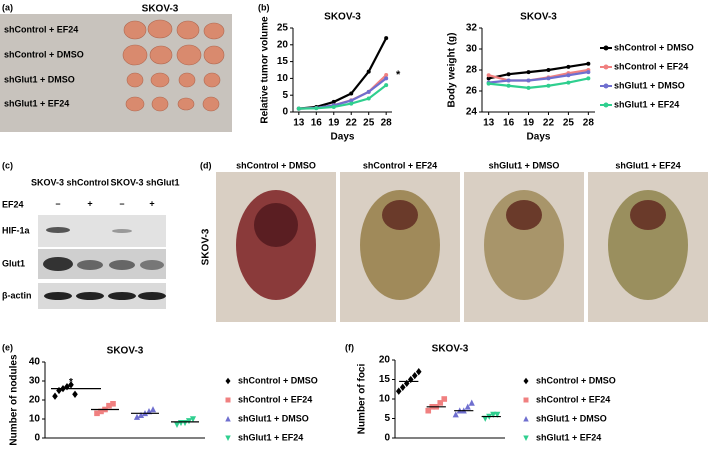  What do you see at coordinates (17, 295) in the screenshot?
I see `band-label: β-actin` at bounding box center [17, 295].